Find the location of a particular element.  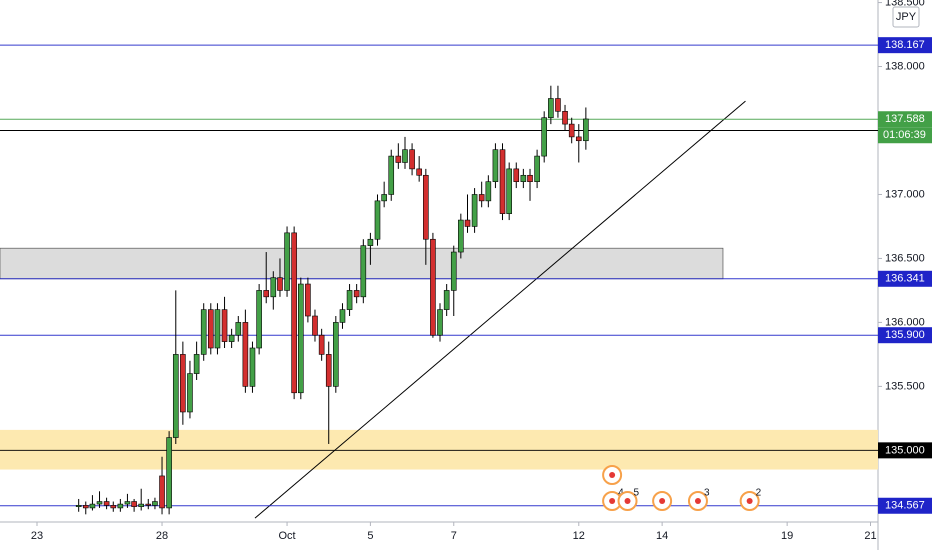

countdown-box is located at coordinates (905, 135).